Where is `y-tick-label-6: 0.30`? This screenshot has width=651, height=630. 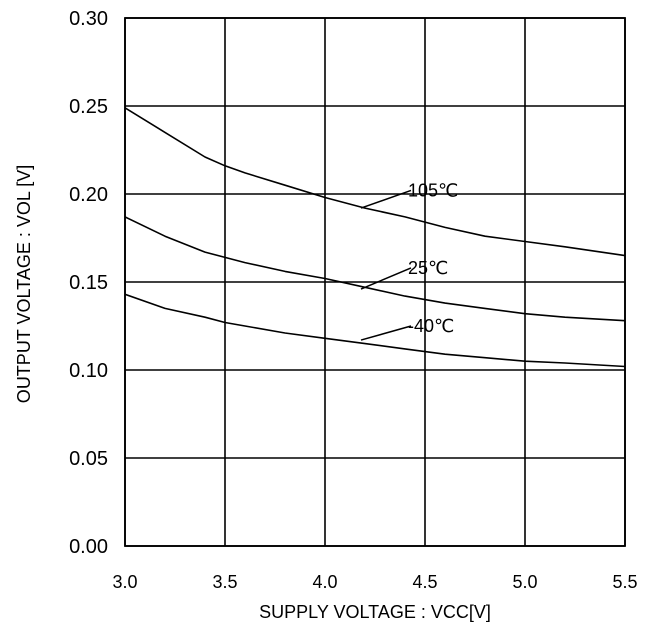
y-tick-label-6: 0.30 is located at coordinates (88, 19).